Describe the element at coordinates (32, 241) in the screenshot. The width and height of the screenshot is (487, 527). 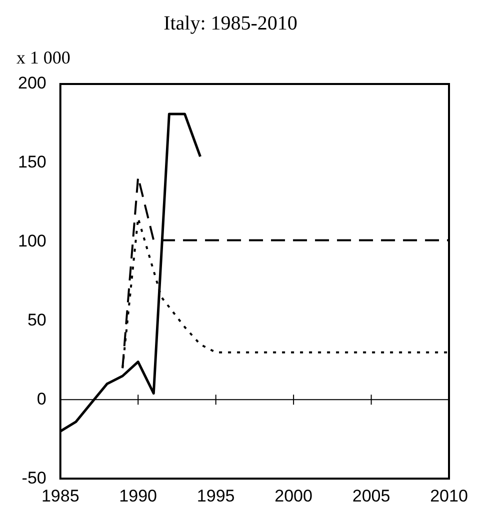
I see `y-tick-label: 100` at that location.